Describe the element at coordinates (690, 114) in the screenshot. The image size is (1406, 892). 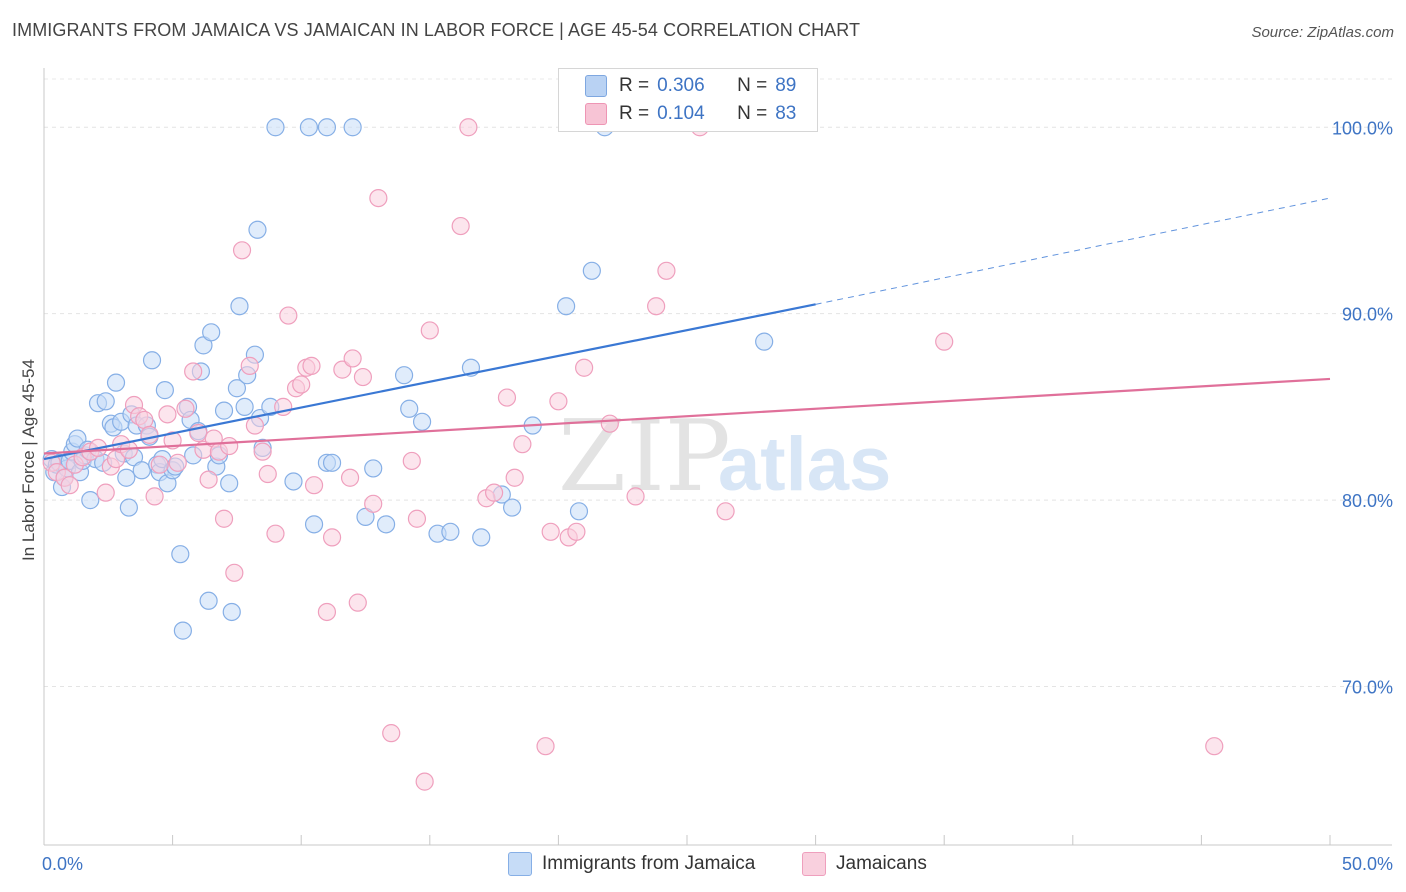
I see `legend-row-jamaicans: R = 0.104 N = 83` at that location.